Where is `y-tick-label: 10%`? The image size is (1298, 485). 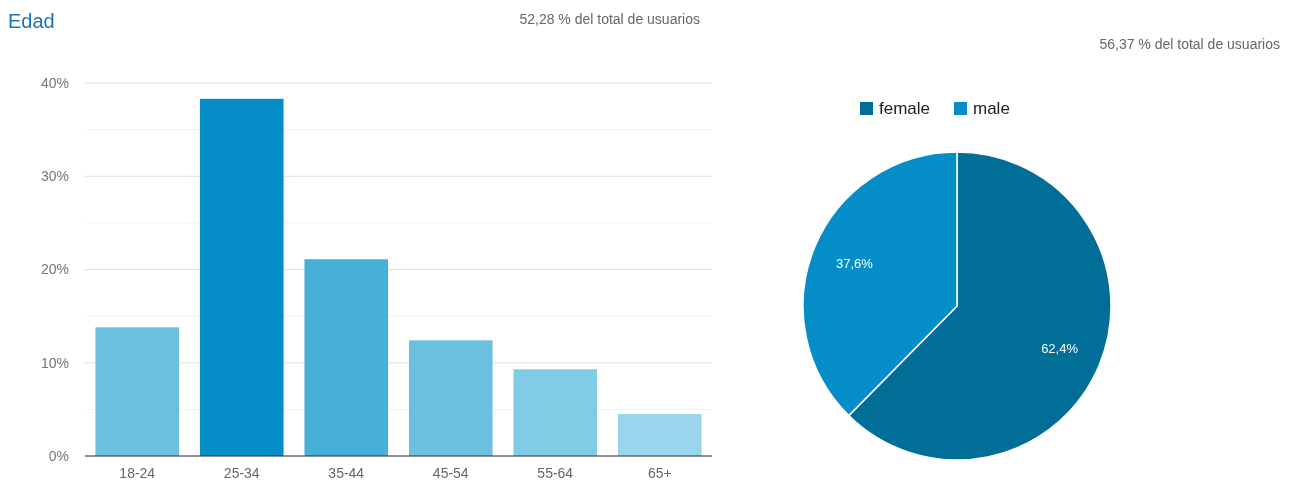
y-tick-label: 10% is located at coordinates (54, 362).